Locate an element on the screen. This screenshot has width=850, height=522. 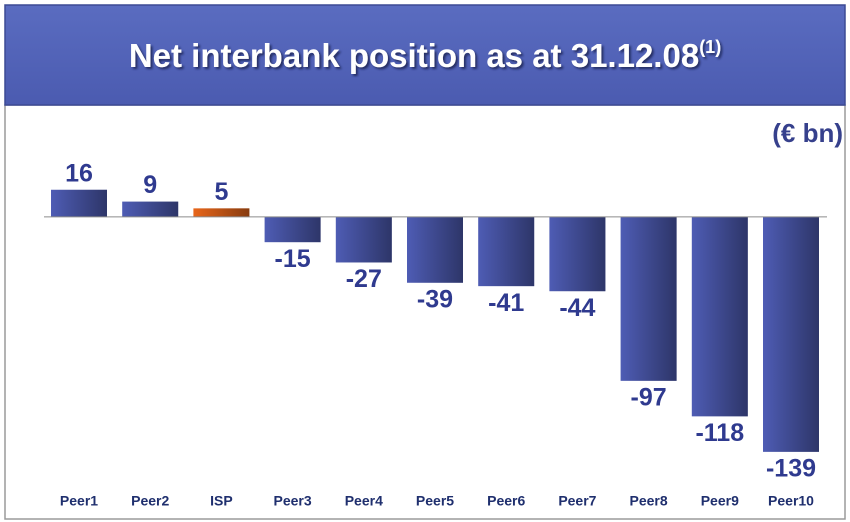
x-tick-label: ISP is located at coordinates (221, 501).